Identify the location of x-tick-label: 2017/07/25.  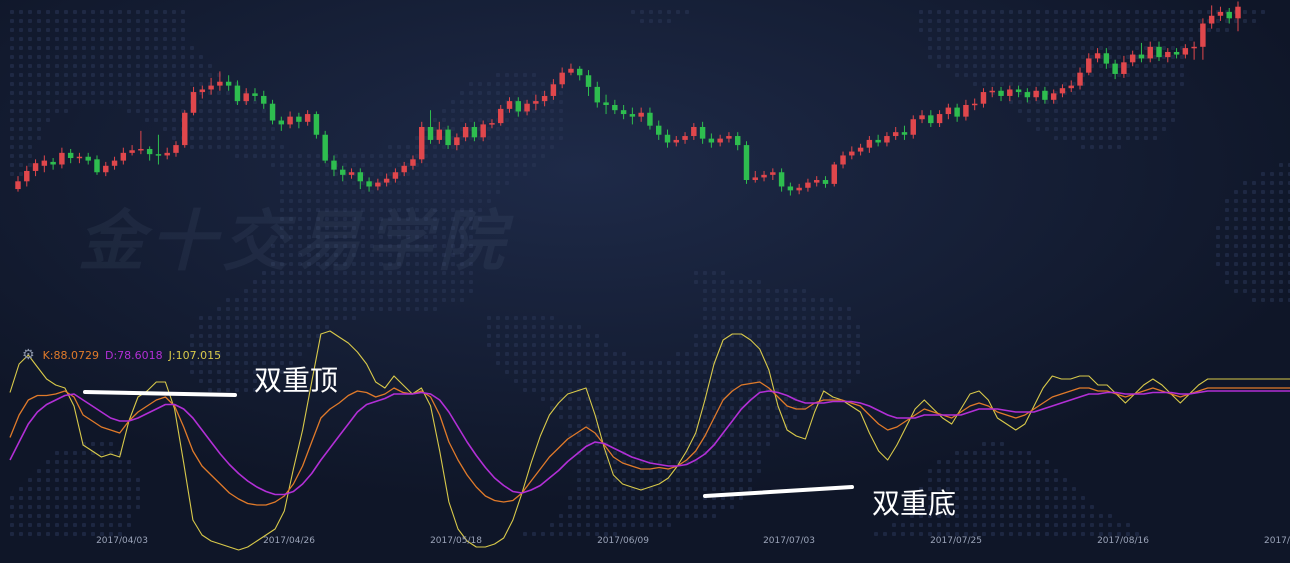
(956, 541).